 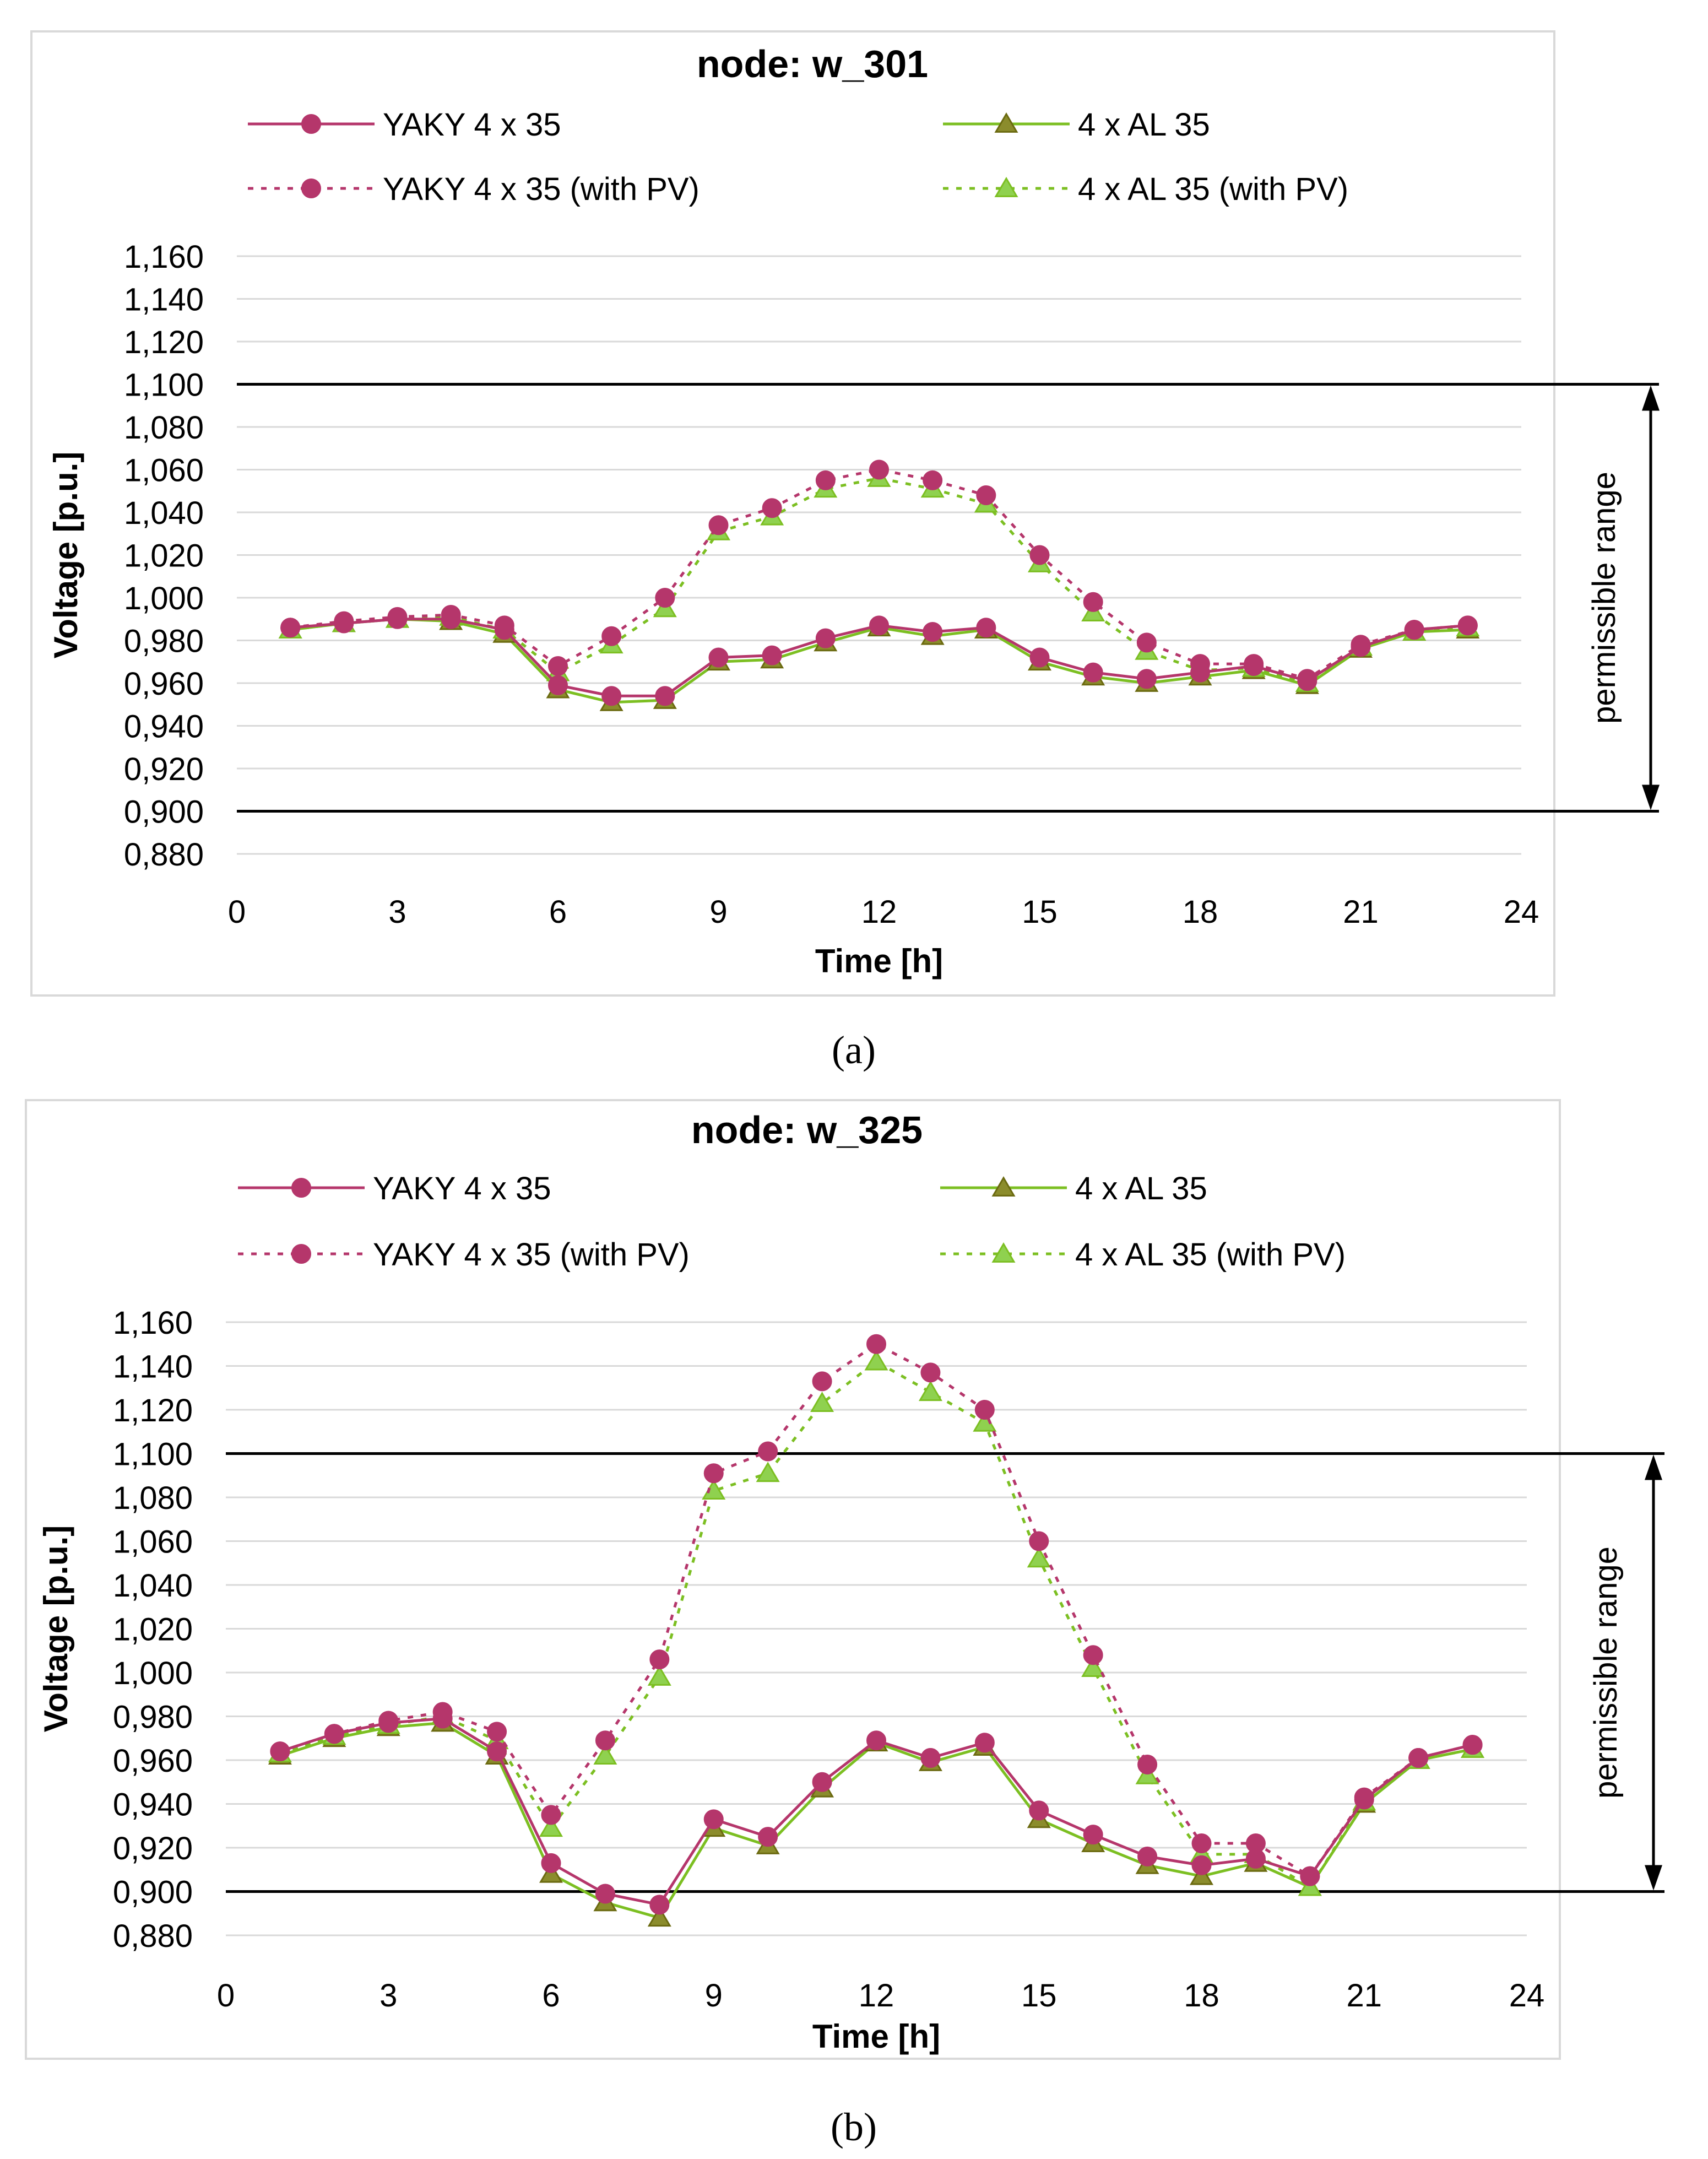 What do you see at coordinates (877, 1996) in the screenshot?
I see `chart-b-x-tick-label: 12` at bounding box center [877, 1996].